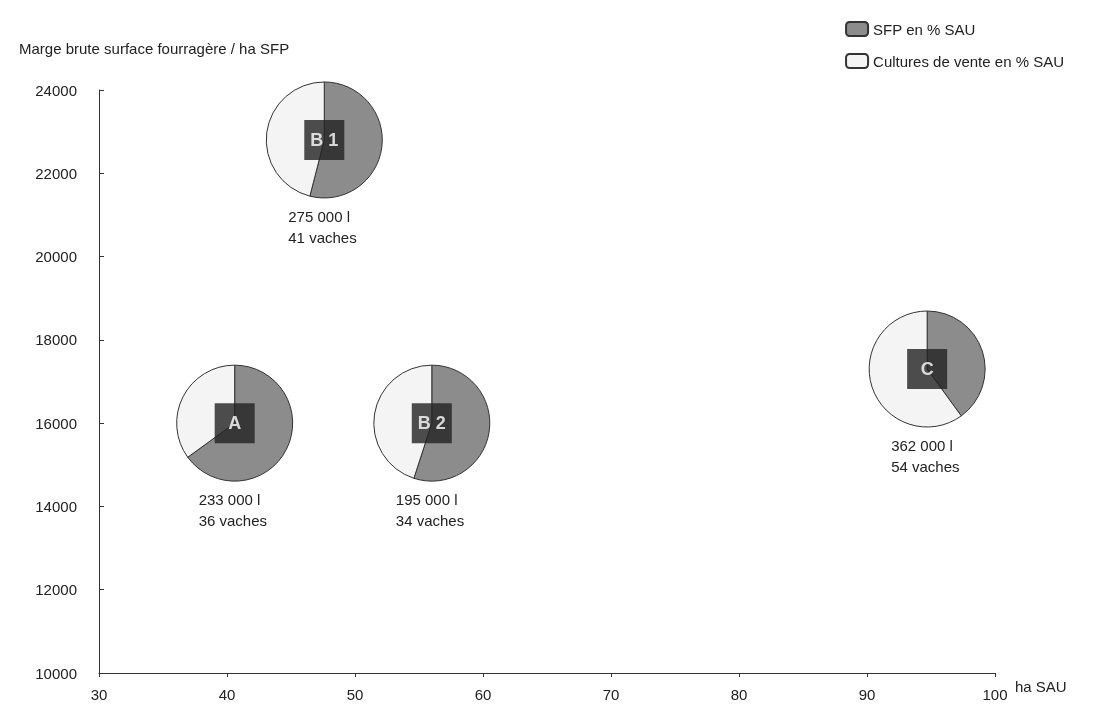 The width and height of the screenshot is (1097, 721). Describe the element at coordinates (867, 694) in the screenshot. I see `x-tick-label: 90` at that location.